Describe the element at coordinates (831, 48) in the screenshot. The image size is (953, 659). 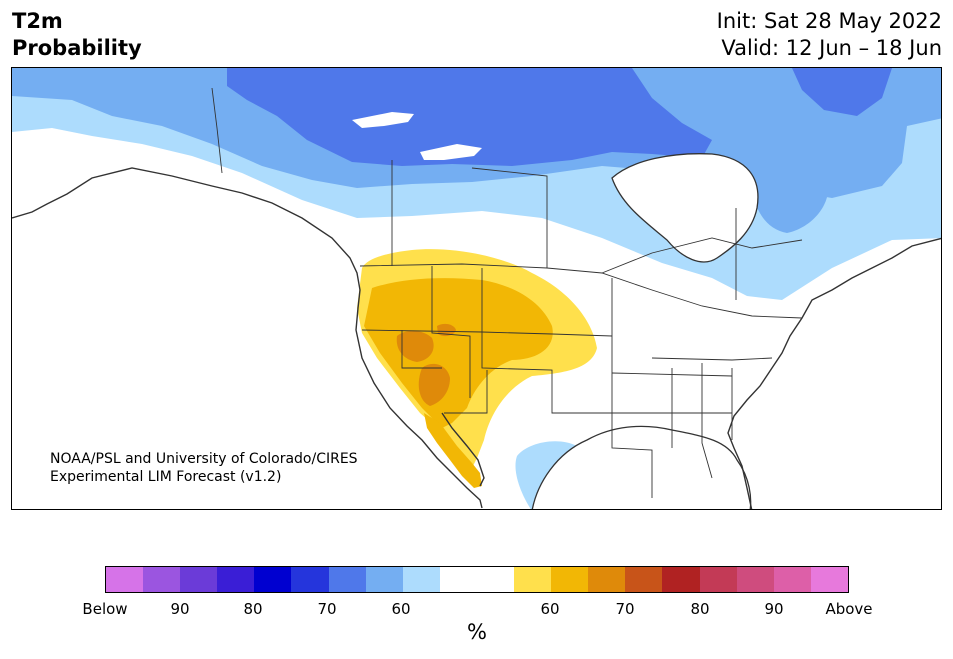
I see `valid-range: Valid: 12 Jun – 18 Jun` at that location.